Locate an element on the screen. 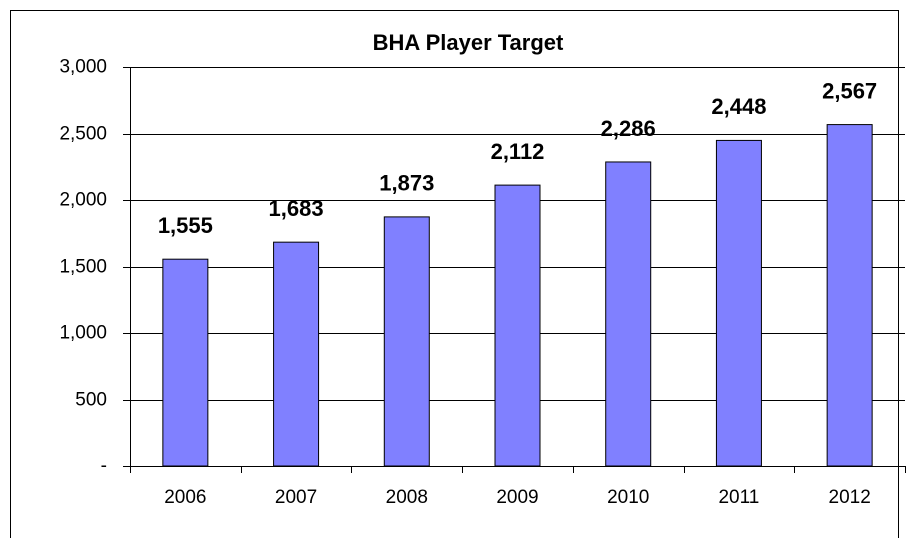 This screenshot has height=538, width=912. value-label: 1,873 is located at coordinates (406, 183).